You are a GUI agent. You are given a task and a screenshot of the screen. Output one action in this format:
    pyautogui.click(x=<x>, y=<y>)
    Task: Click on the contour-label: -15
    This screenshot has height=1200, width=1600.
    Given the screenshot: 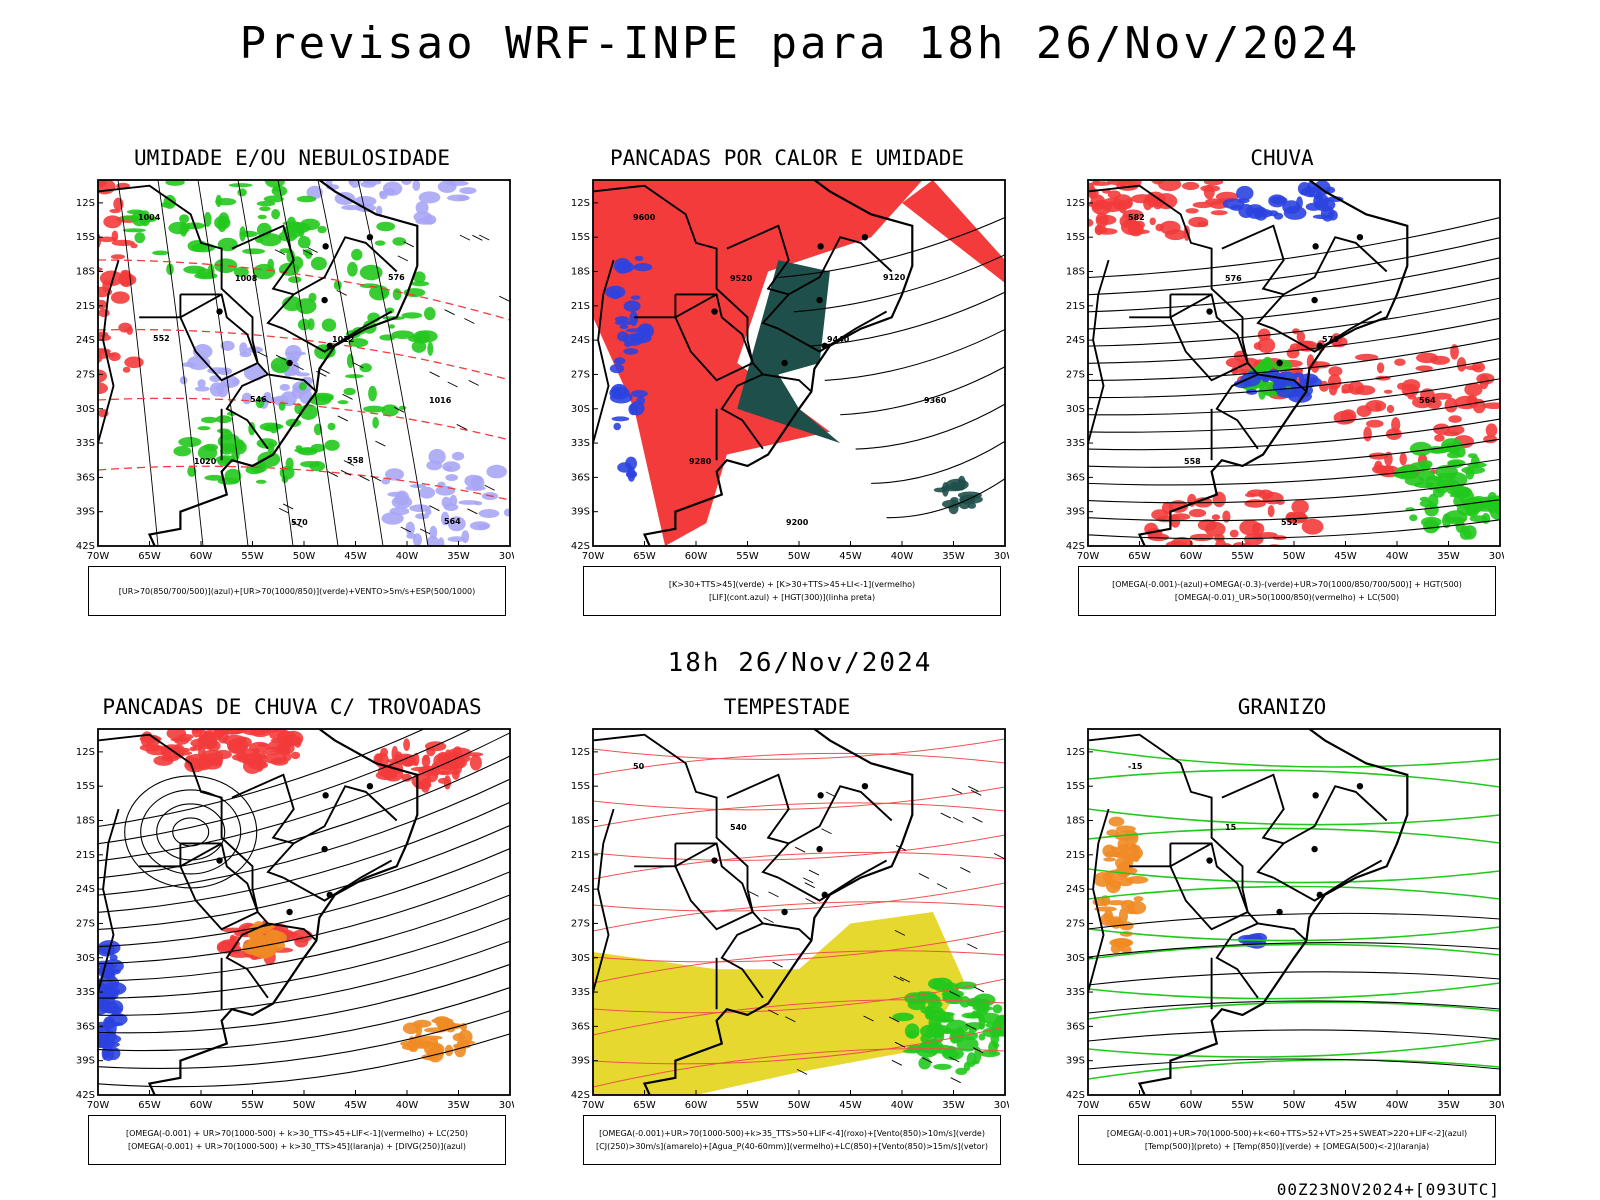 What is the action you would take?
    pyautogui.click(x=1135, y=766)
    